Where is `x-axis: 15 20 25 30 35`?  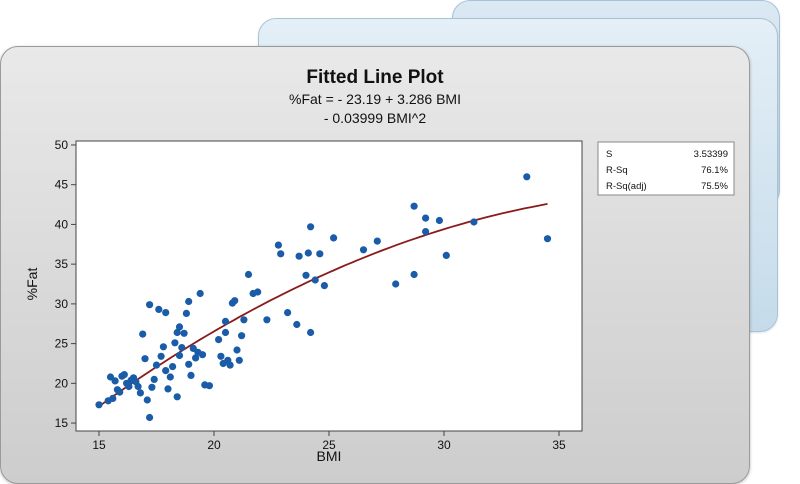
x-axis: 15 20 25 30 35 is located at coordinates (329, 441).